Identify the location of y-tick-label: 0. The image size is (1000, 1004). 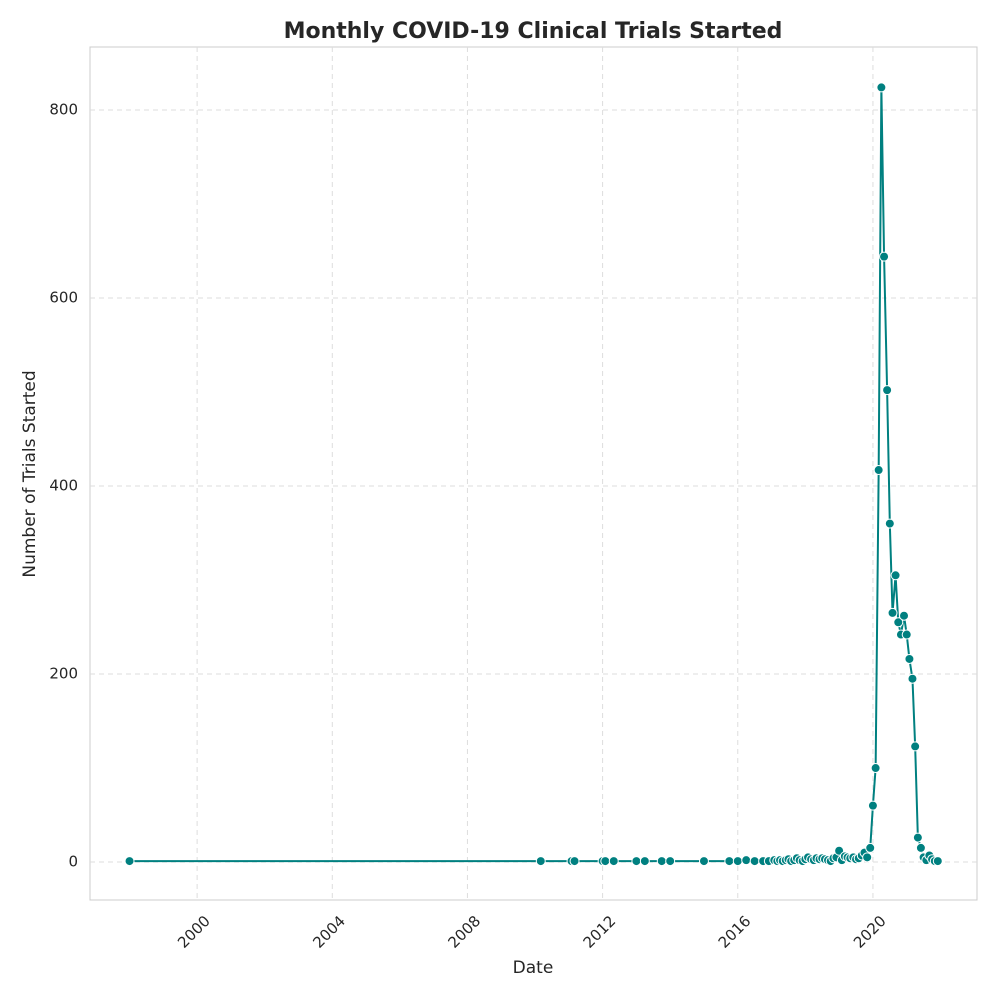
(73, 862).